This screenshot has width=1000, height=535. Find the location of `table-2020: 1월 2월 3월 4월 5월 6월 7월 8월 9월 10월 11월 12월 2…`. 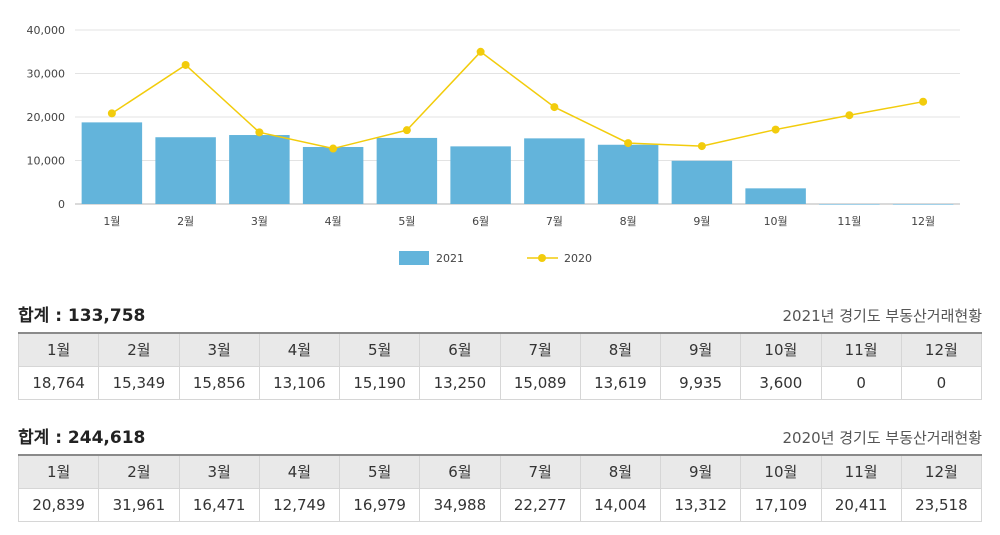

table-2020: 1월 2월 3월 4월 5월 6월 7월 8월 9월 10월 11월 12월 2… is located at coordinates (500, 488).